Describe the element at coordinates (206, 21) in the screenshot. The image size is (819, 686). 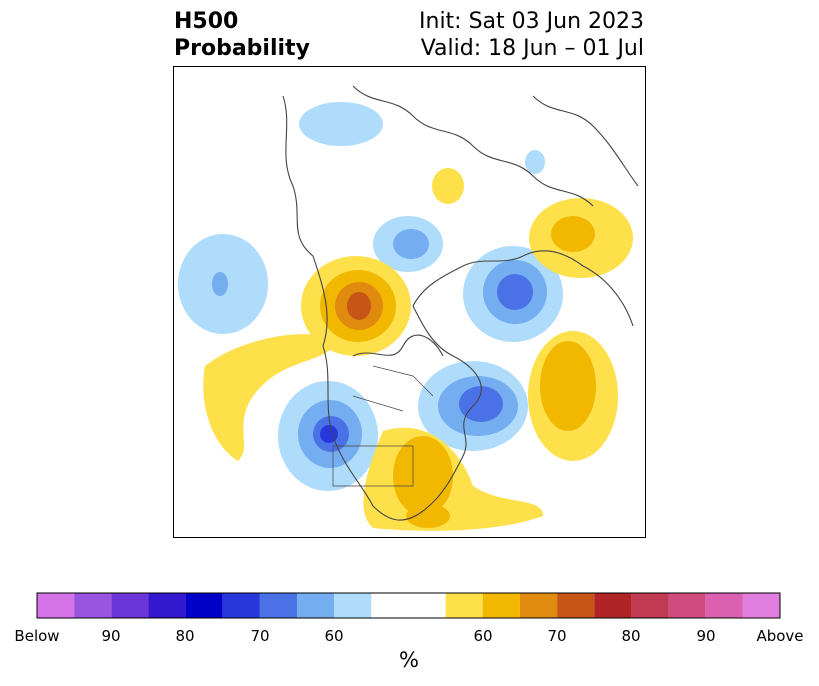
I see `title-variable: H500` at that location.